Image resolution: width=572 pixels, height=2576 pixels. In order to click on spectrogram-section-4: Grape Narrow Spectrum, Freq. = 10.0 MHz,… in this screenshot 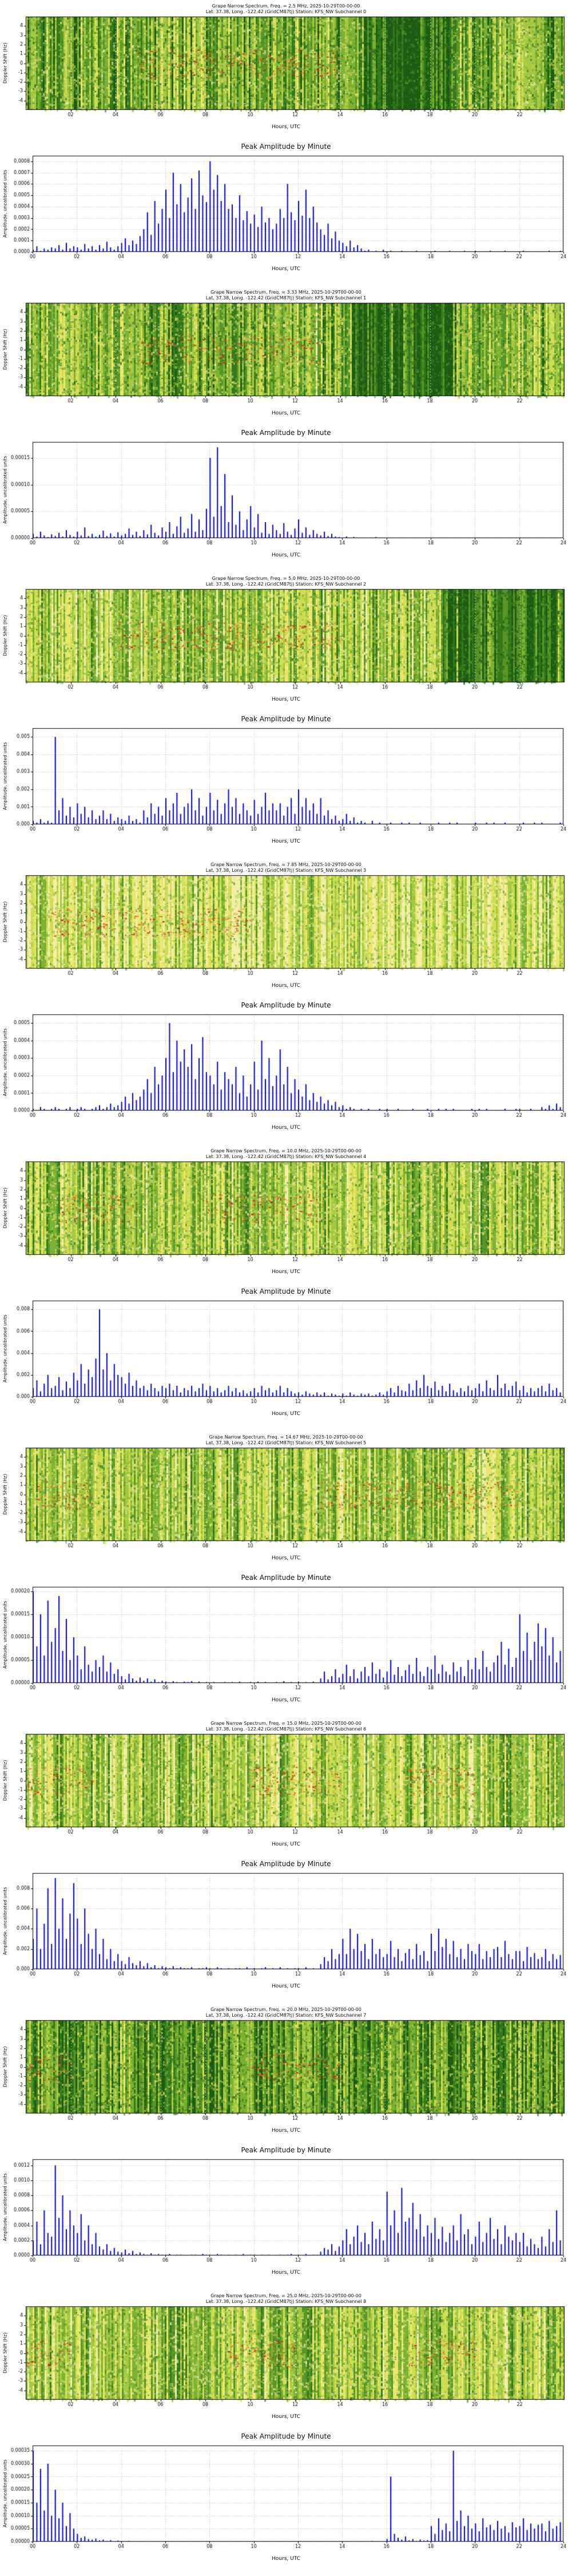, I will do `click(286, 1213)`.